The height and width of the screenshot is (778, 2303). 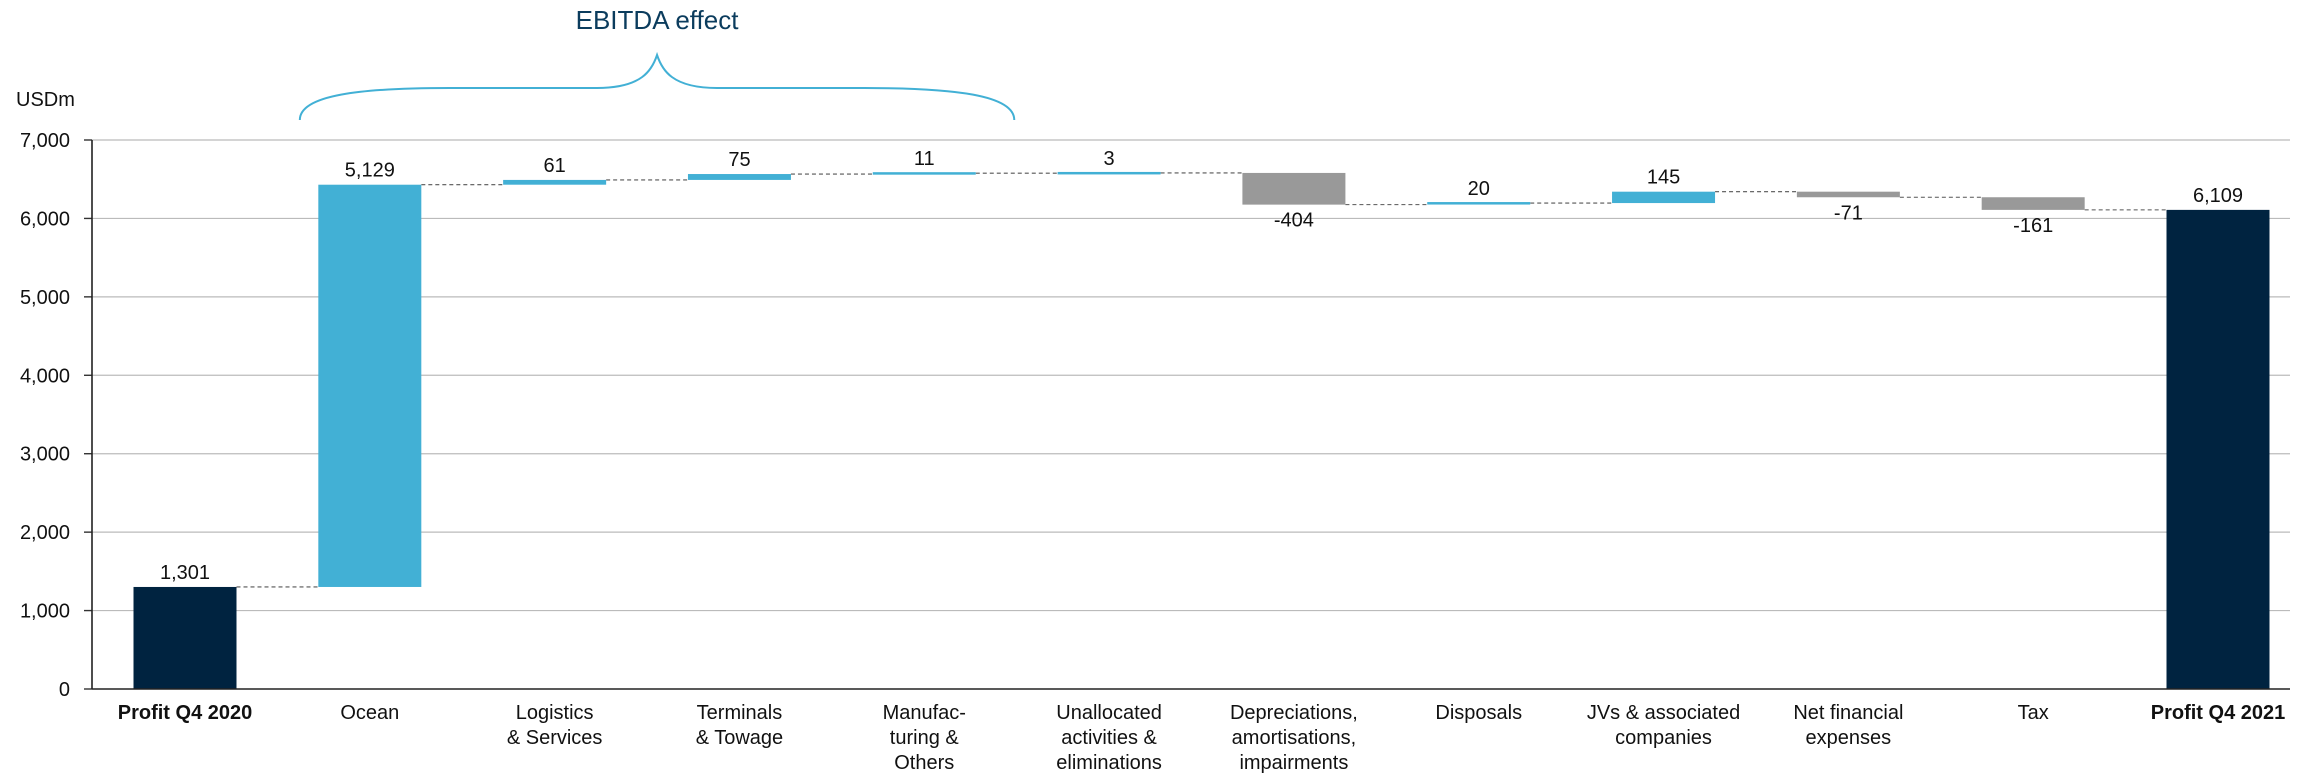 I want to click on category-label: Depreciations,, so click(x=1294, y=713).